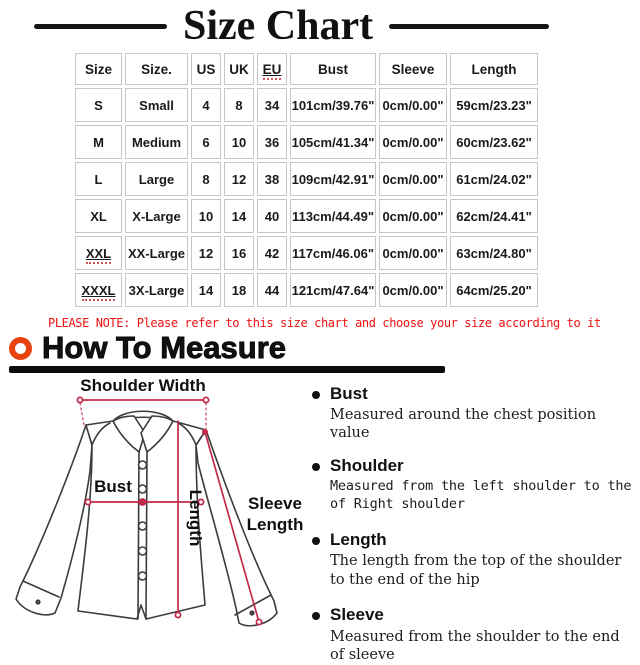 This screenshot has width=640, height=665. I want to click on cell-text: 60cm/23.62", so click(494, 142).